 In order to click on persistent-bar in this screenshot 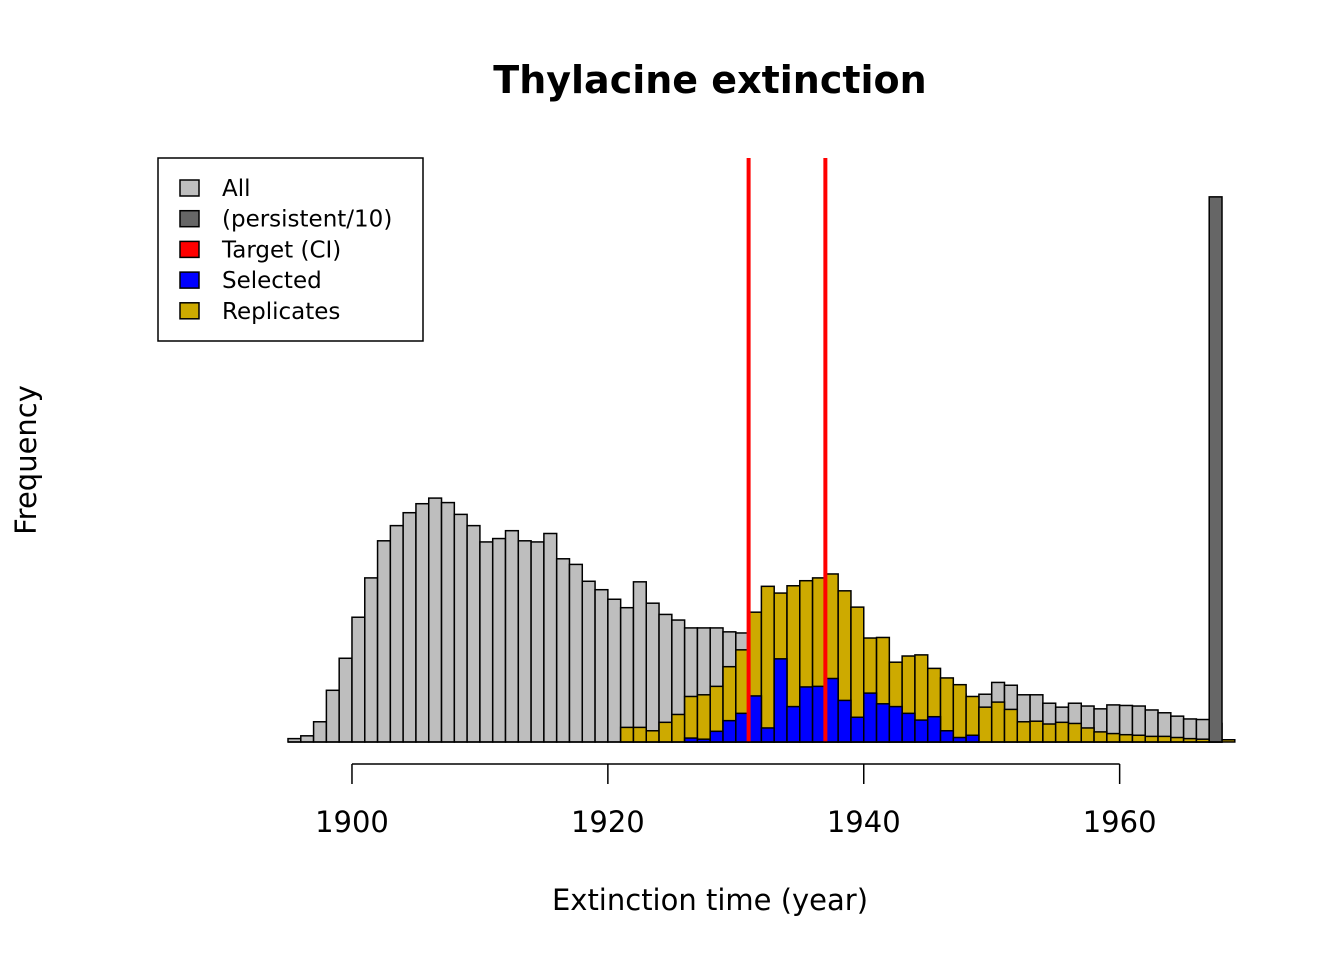, I will do `click(1215, 469)`.